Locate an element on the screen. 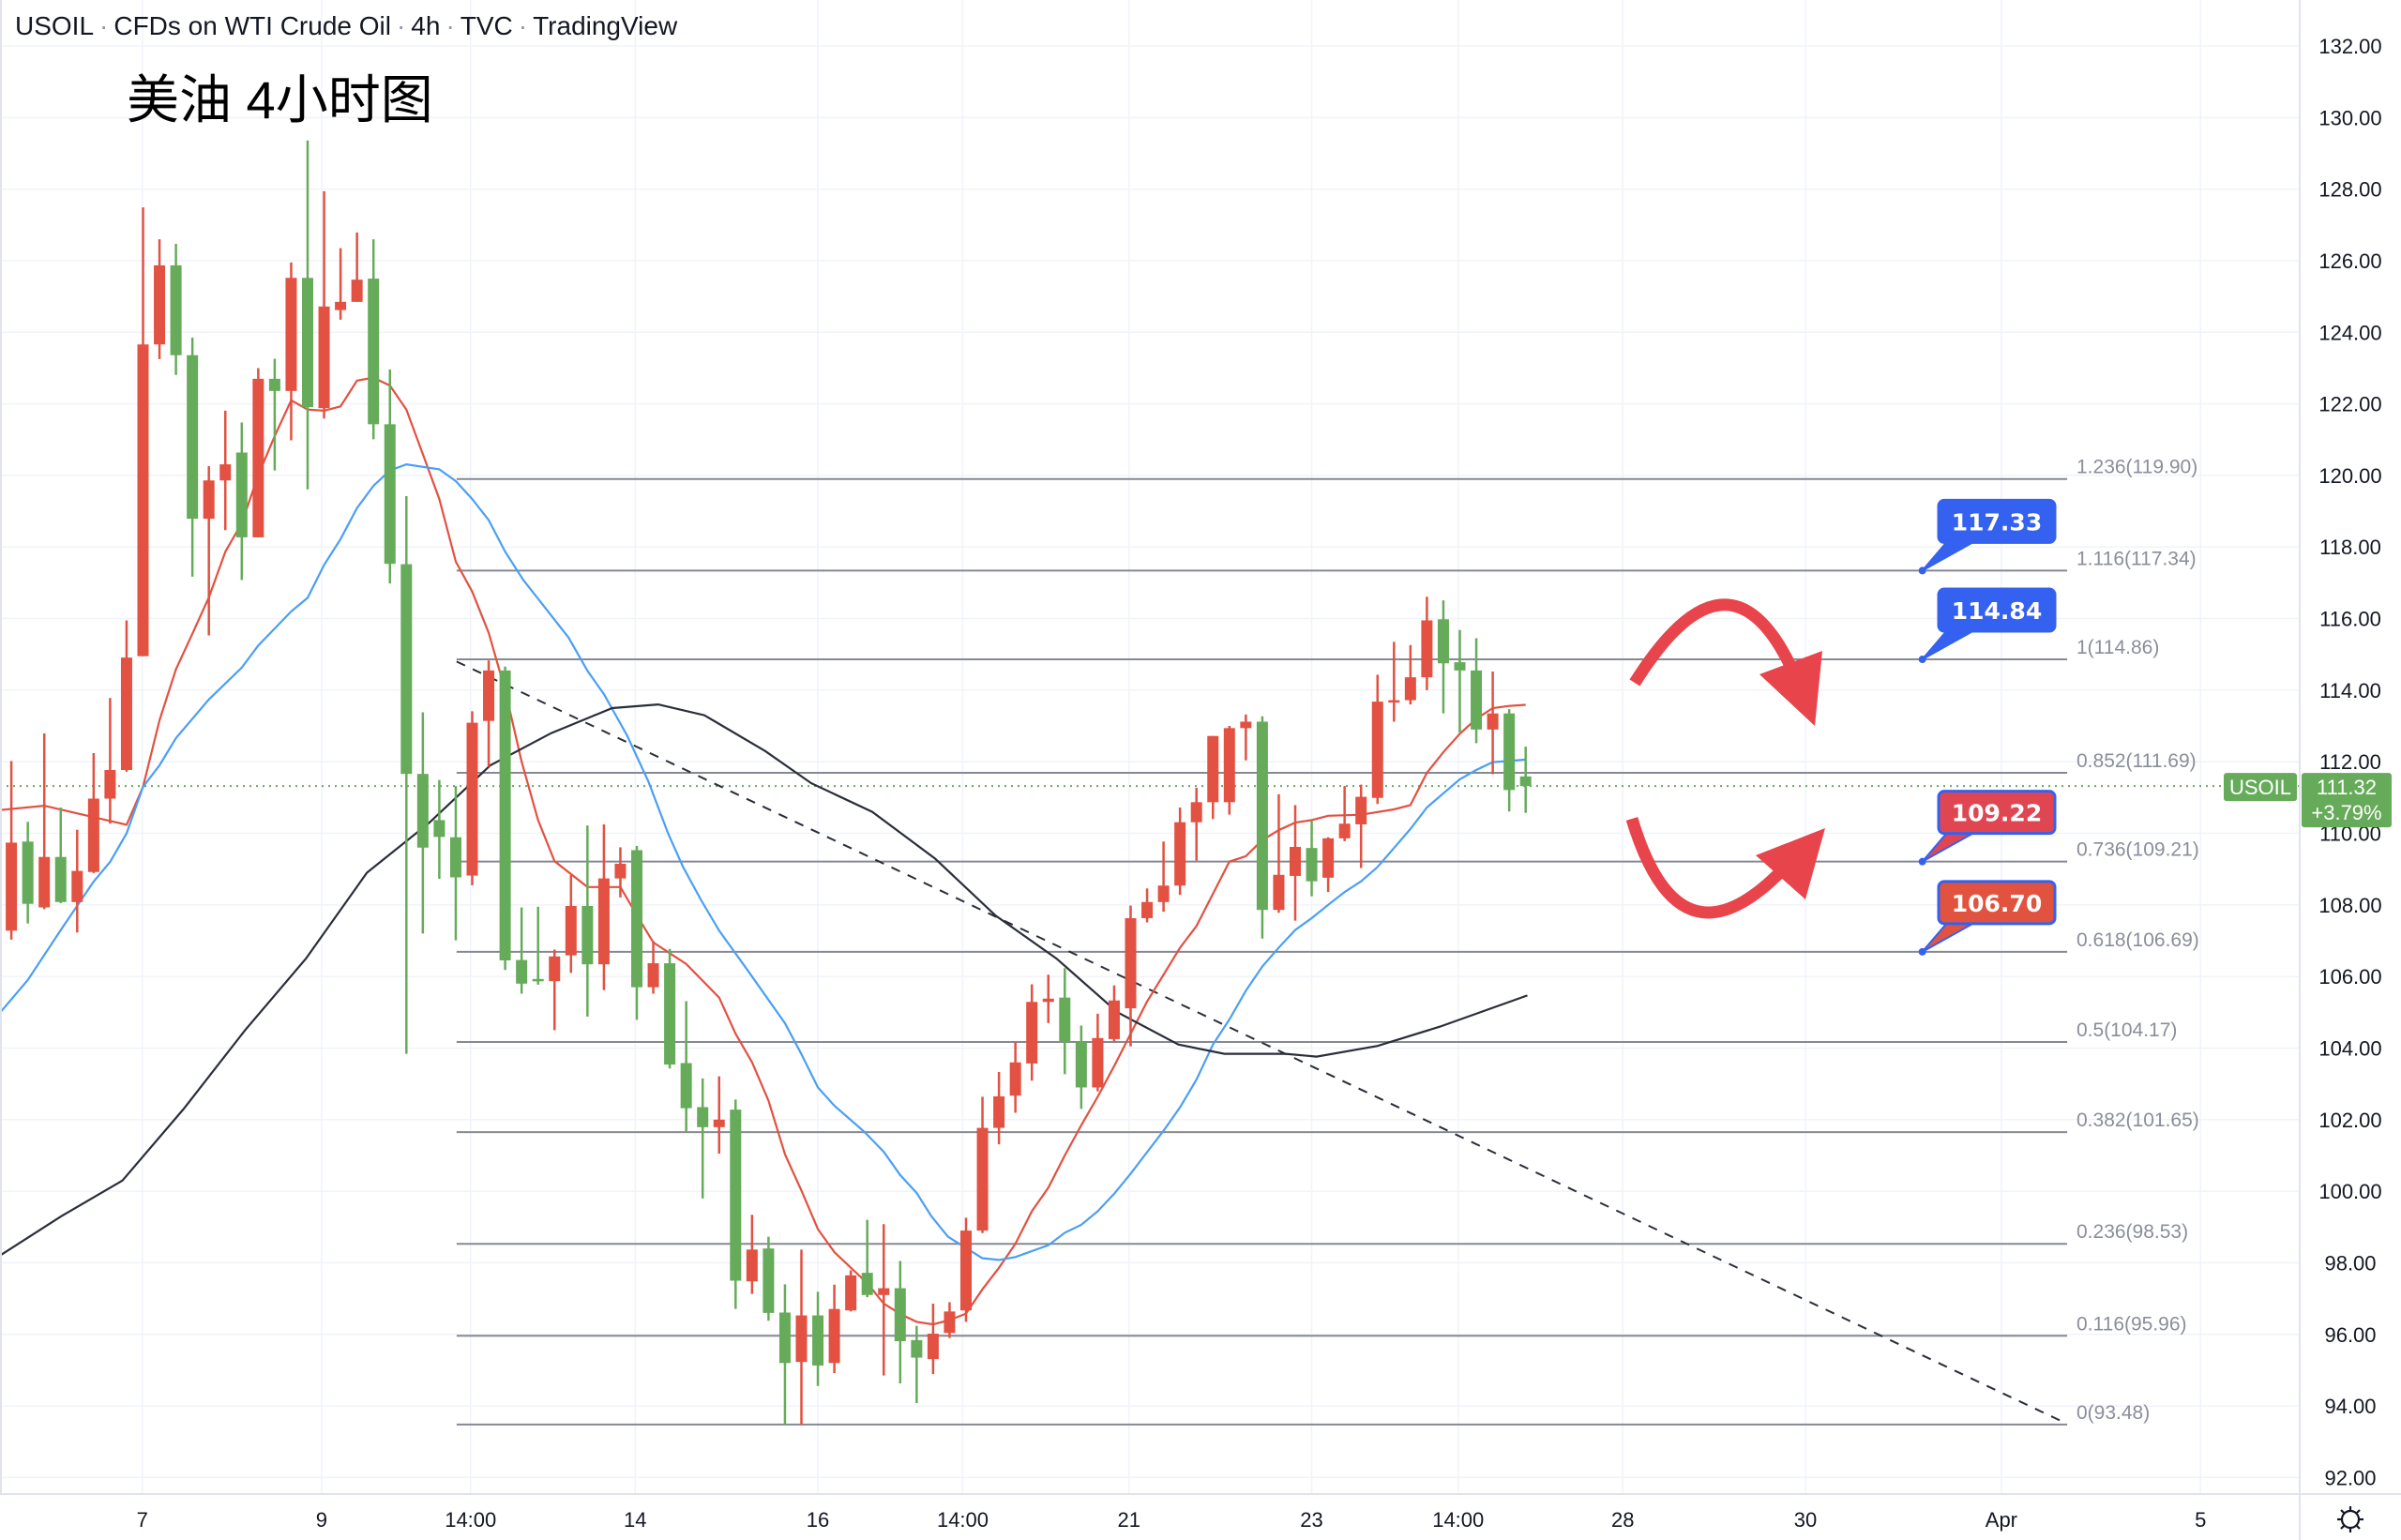 The width and height of the screenshot is (2401, 1540). fib-level-label: 1.236(119.90) is located at coordinates (2136, 467).